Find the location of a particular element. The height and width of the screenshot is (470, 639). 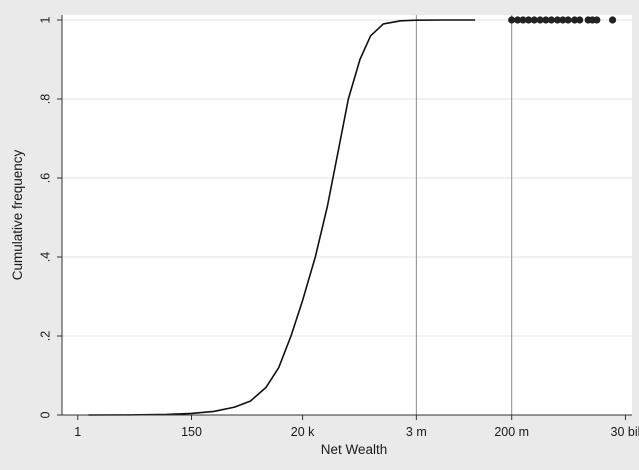

y-tick-label: .8 is located at coordinates (45, 99).